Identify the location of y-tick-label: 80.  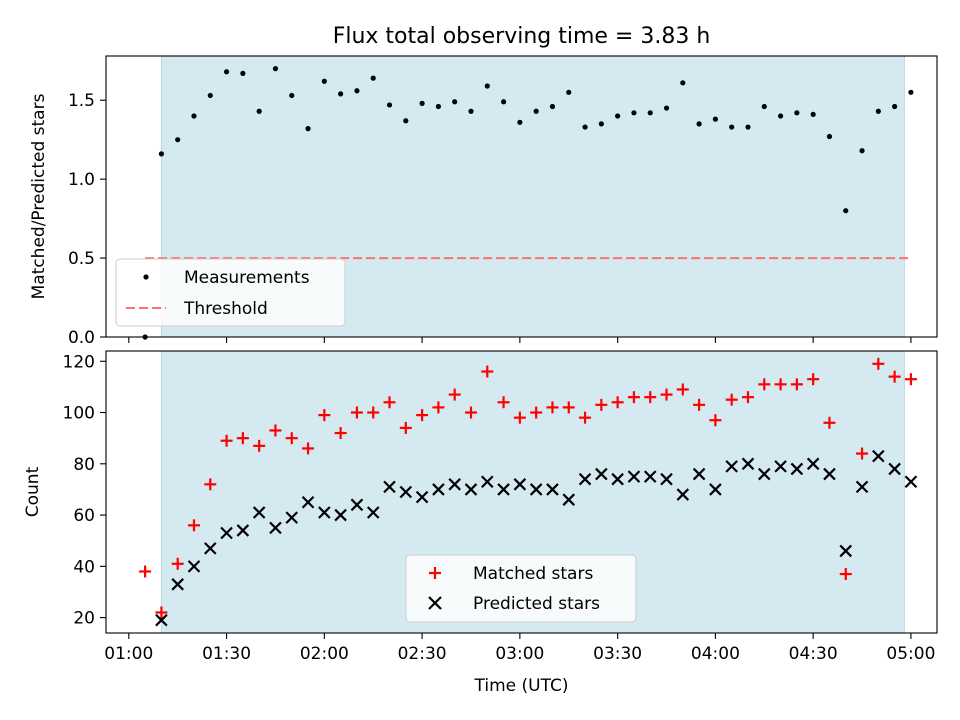
(84, 465).